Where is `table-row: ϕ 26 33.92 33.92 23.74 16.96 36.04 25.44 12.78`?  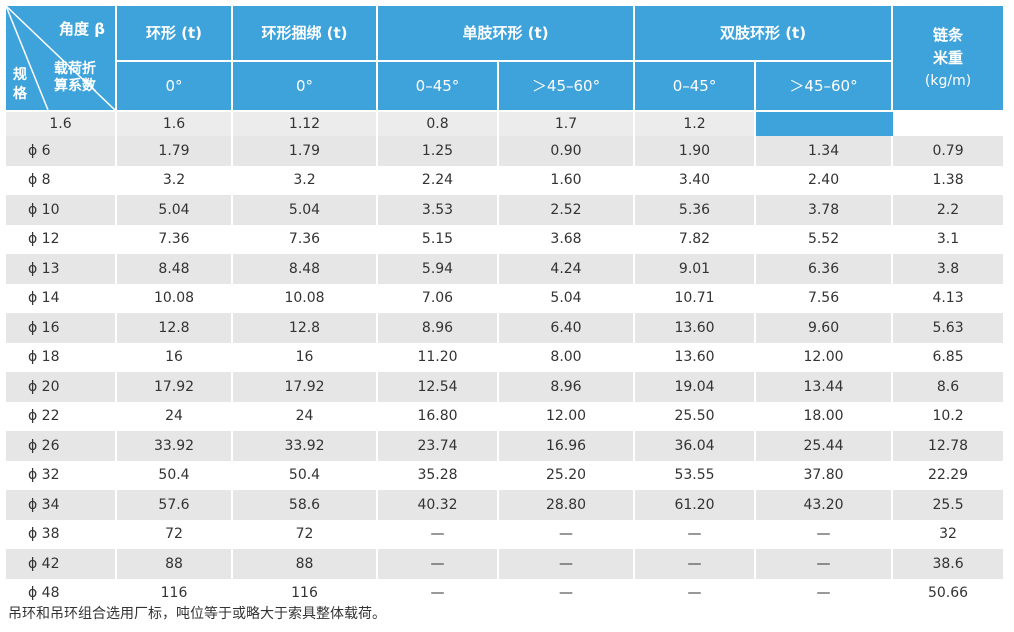 table-row: ϕ 26 33.92 33.92 23.74 16.96 36.04 25.44 12.78 is located at coordinates (505, 446).